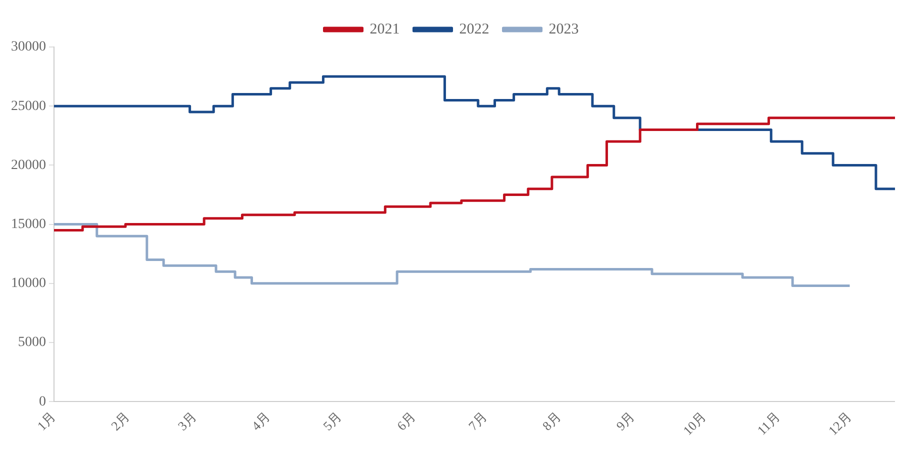 The width and height of the screenshot is (903, 450). Describe the element at coordinates (28, 106) in the screenshot. I see `y-tick-label: 25000` at that location.